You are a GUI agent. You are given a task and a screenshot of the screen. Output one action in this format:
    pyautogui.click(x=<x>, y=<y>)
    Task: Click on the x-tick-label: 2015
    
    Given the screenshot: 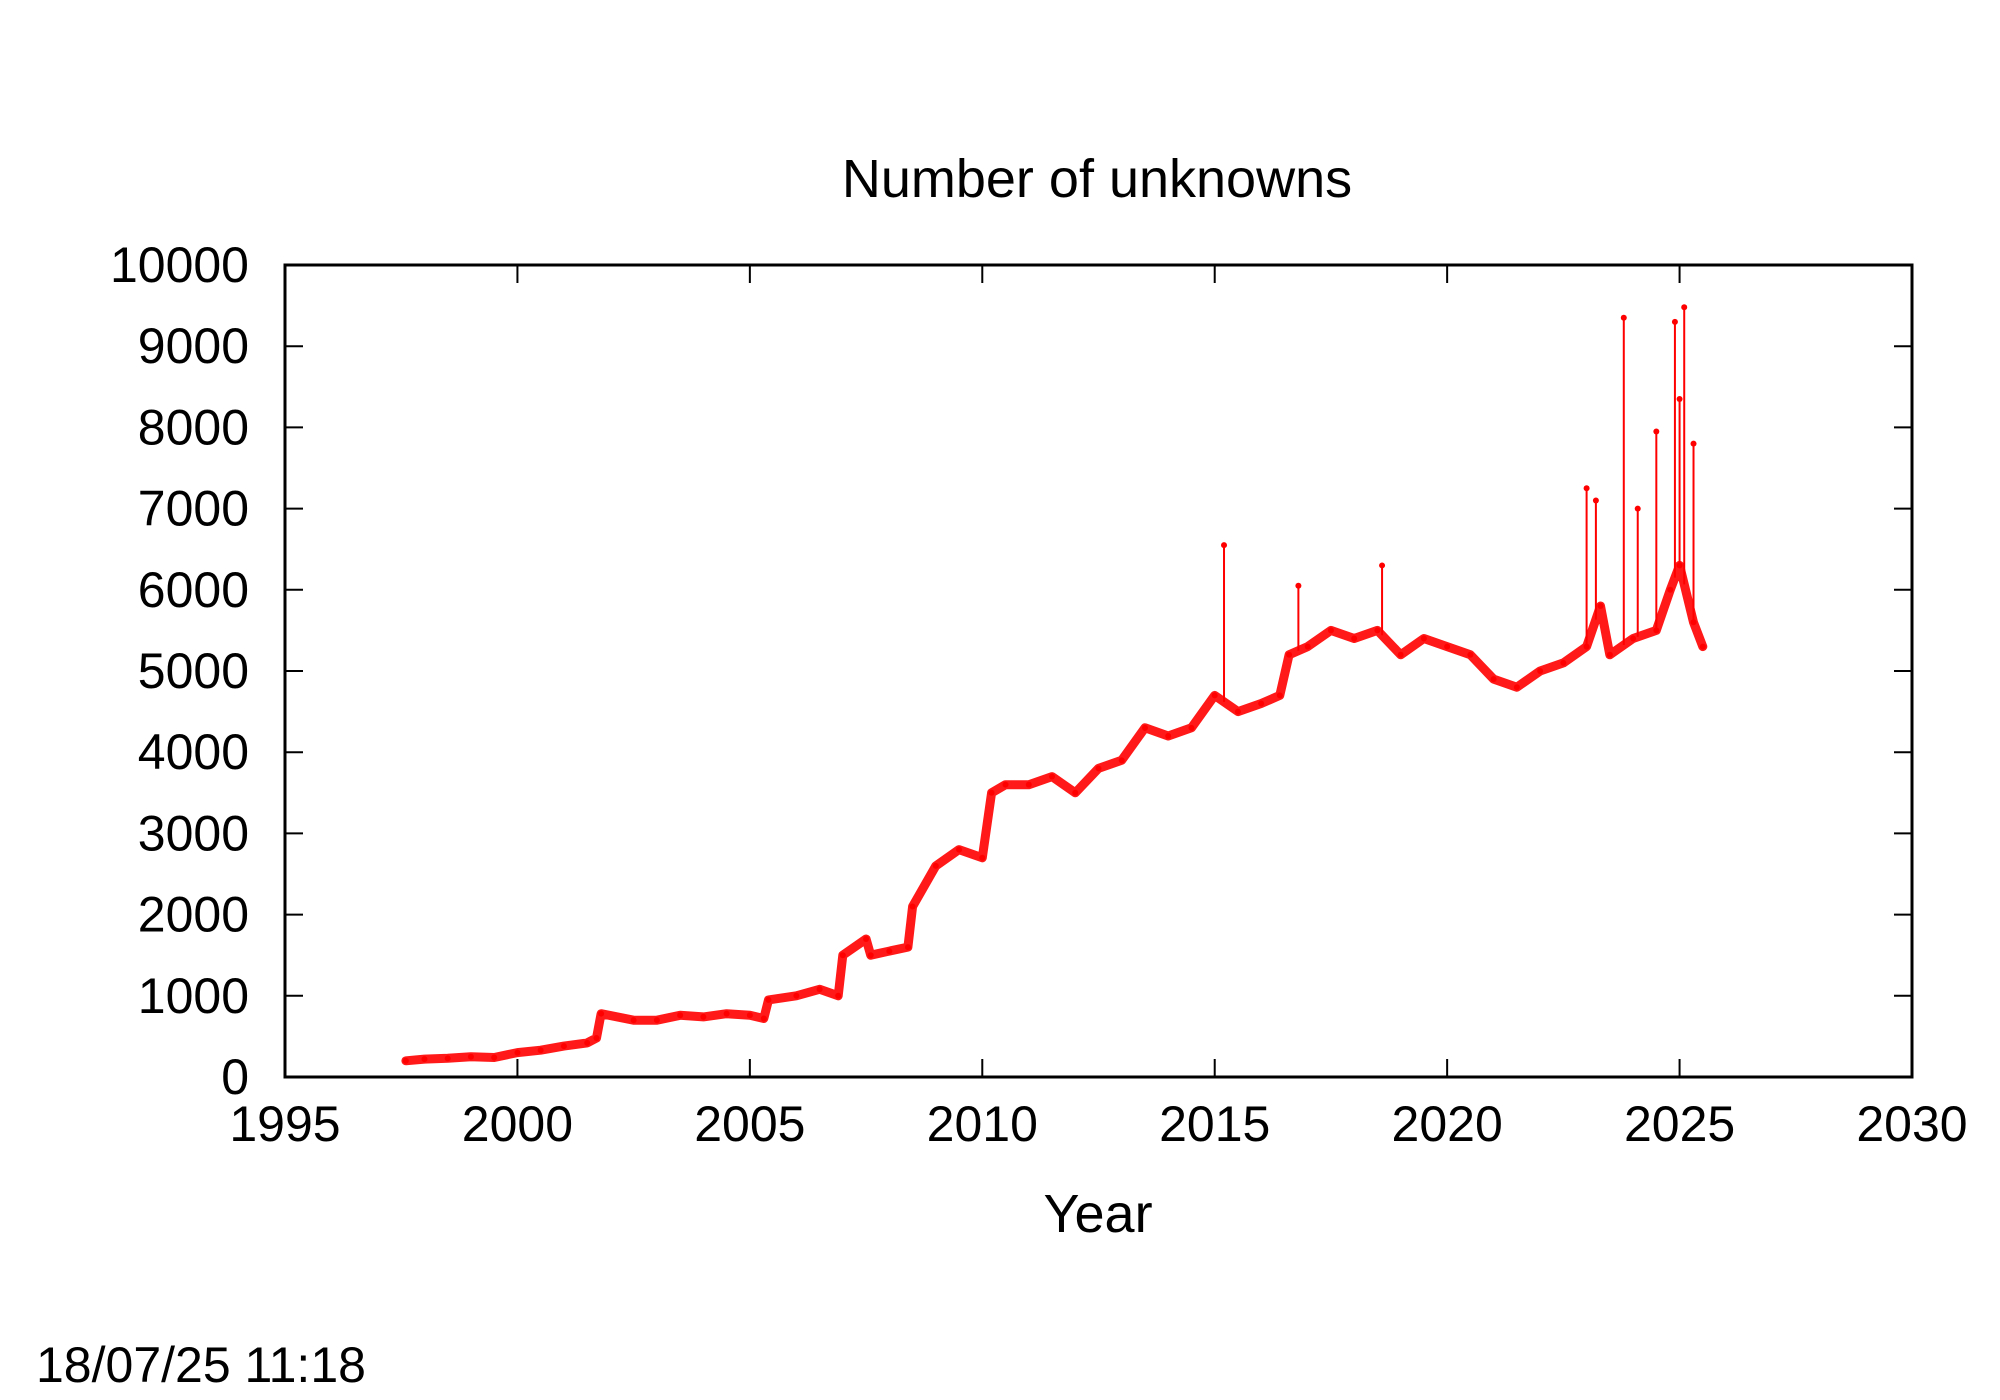 What is the action you would take?
    pyautogui.click(x=1214, y=1124)
    